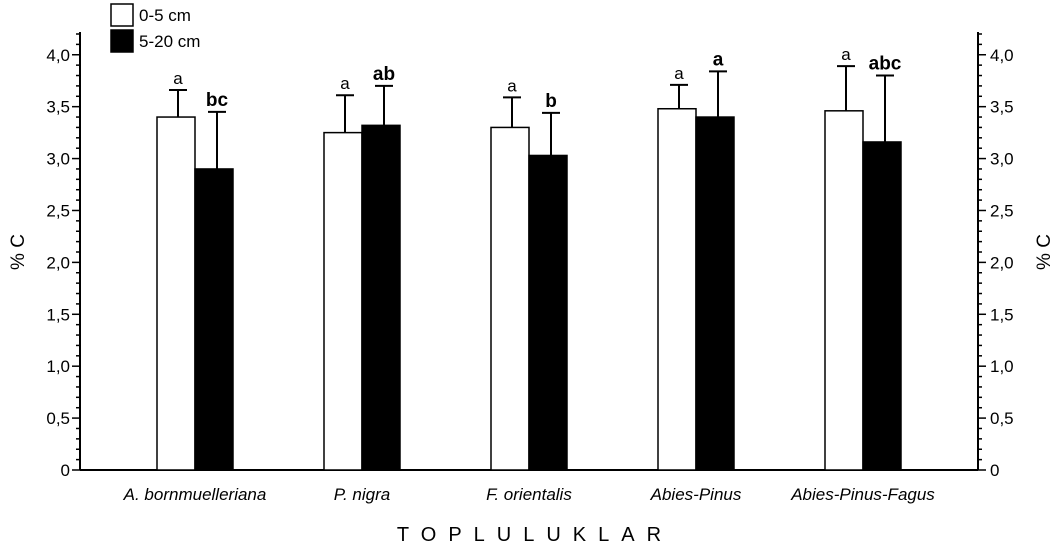 This screenshot has width=1058, height=557. I want to click on y-tick-label-right: 2,5, so click(1002, 210).